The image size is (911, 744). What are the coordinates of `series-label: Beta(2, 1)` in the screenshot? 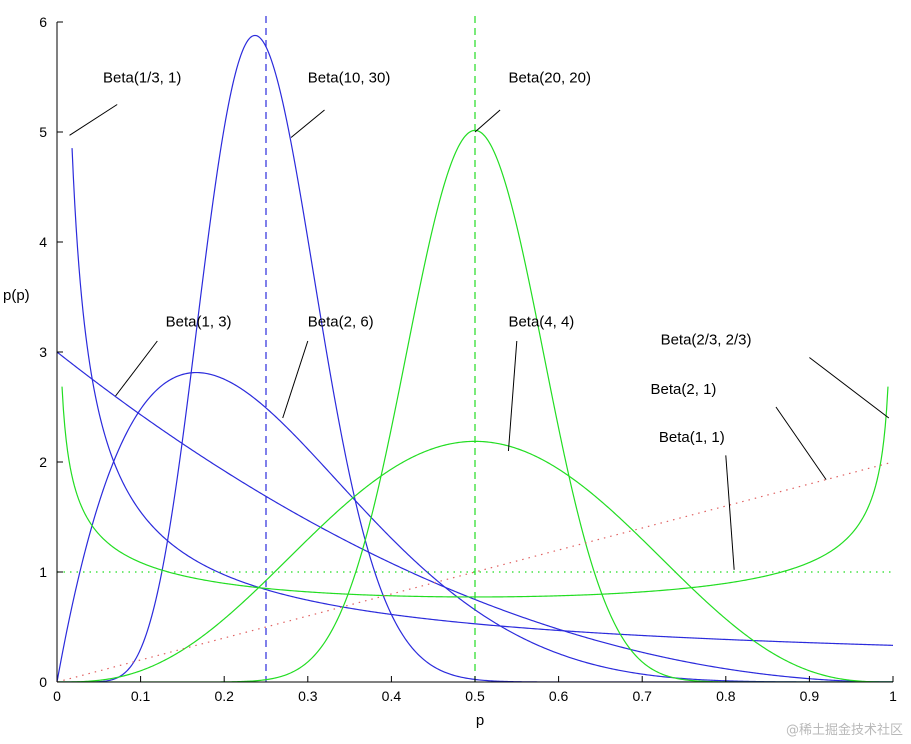 It's located at (684, 389).